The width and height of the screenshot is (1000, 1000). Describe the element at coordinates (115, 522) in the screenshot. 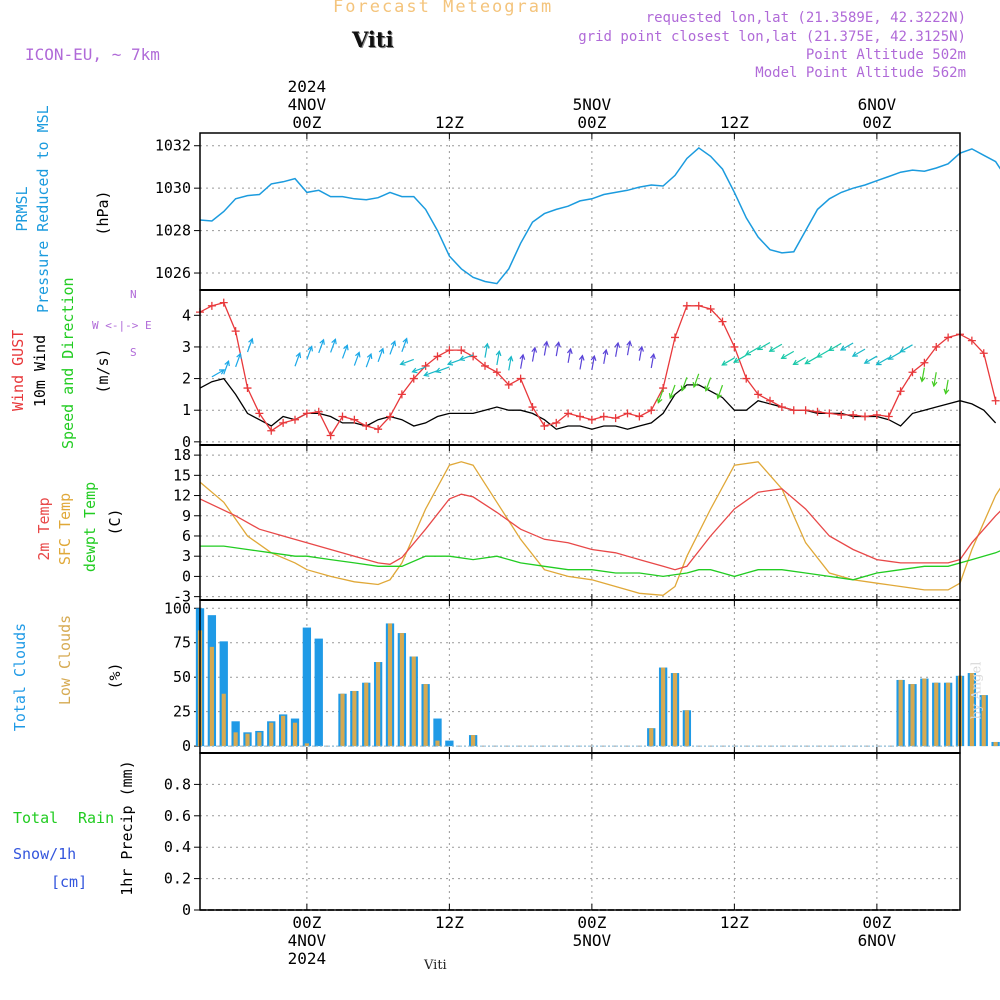

I see `temp-unit-label: (C)` at that location.